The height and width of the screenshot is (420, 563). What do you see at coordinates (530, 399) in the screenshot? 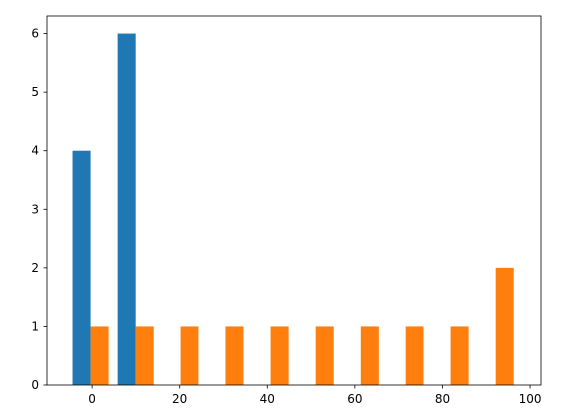
I see `x-tick-label: 100` at bounding box center [530, 399].